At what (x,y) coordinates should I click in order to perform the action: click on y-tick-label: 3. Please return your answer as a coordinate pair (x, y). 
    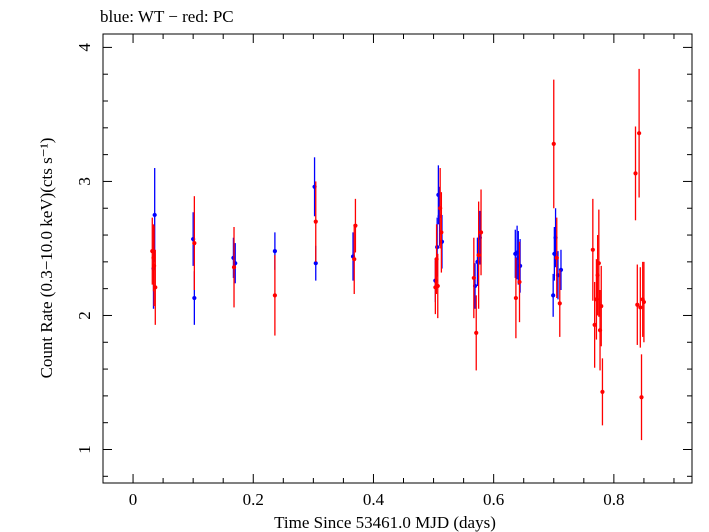
    Looking at the image, I should click on (84, 181).